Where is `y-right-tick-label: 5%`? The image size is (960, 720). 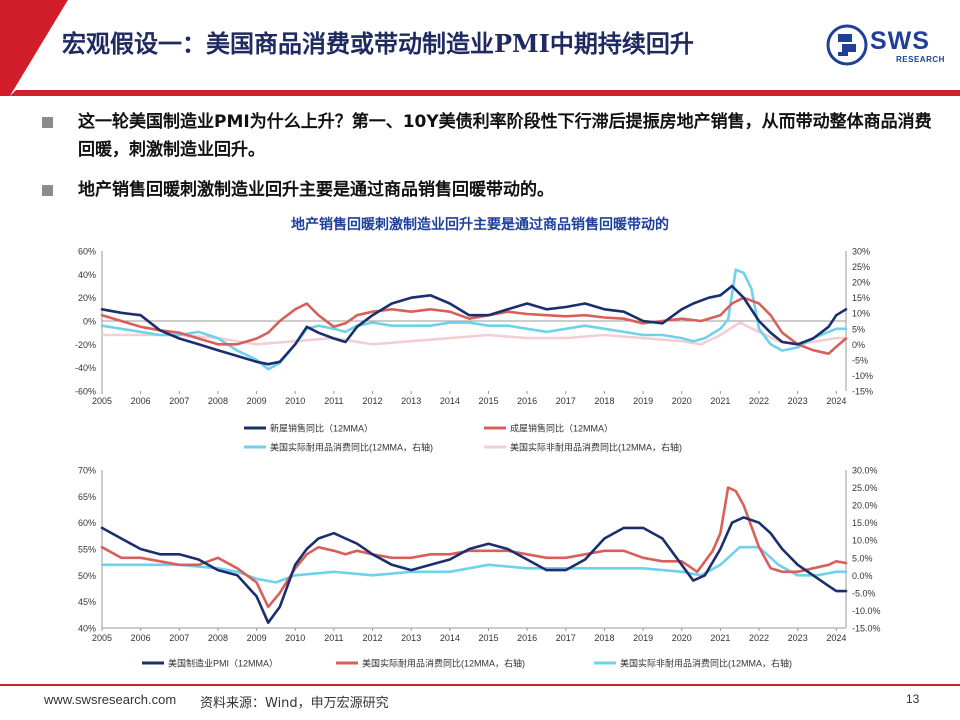
y-right-tick-label: 5% is located at coordinates (858, 329).